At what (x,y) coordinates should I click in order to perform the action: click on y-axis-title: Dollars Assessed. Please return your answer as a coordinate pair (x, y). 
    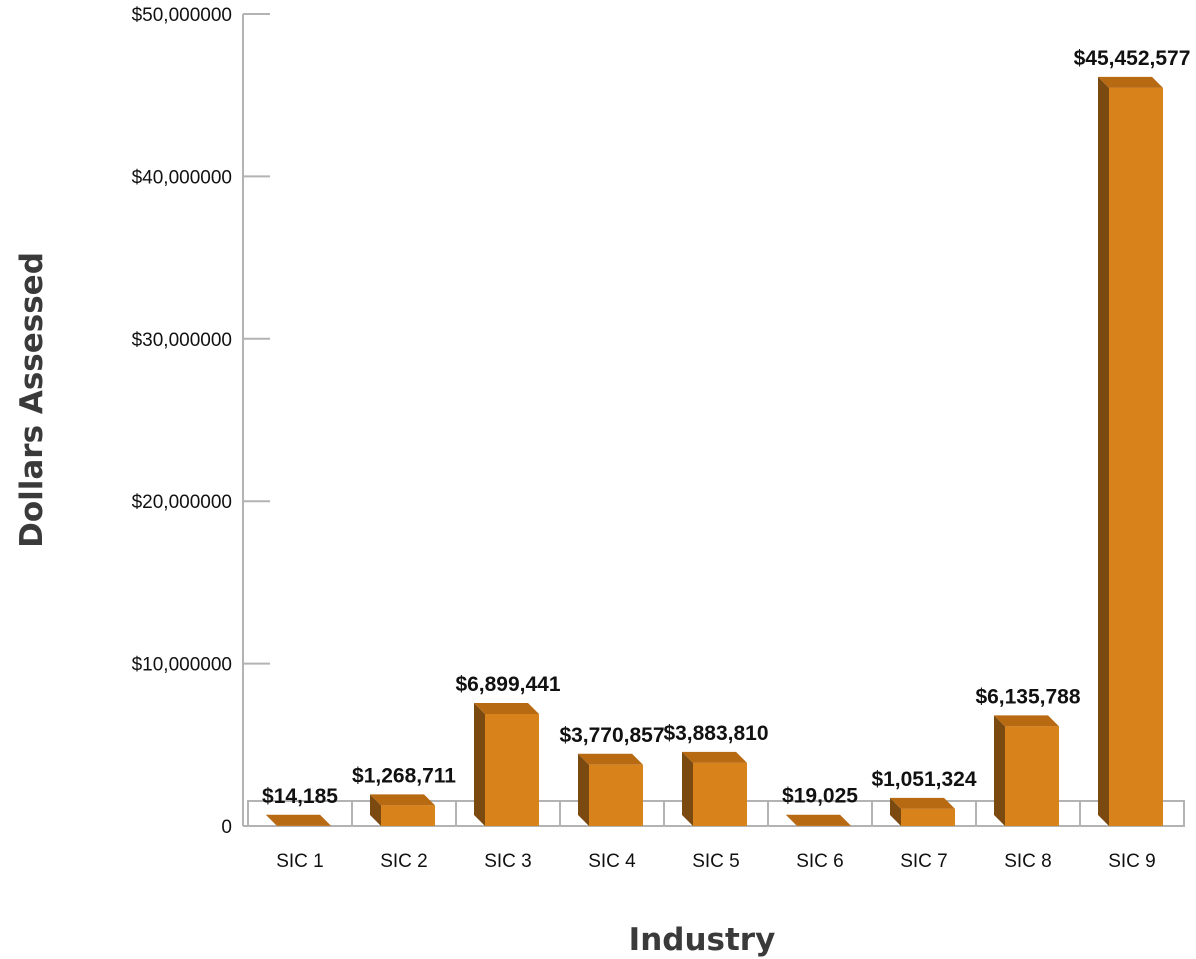
    Looking at the image, I should click on (32, 400).